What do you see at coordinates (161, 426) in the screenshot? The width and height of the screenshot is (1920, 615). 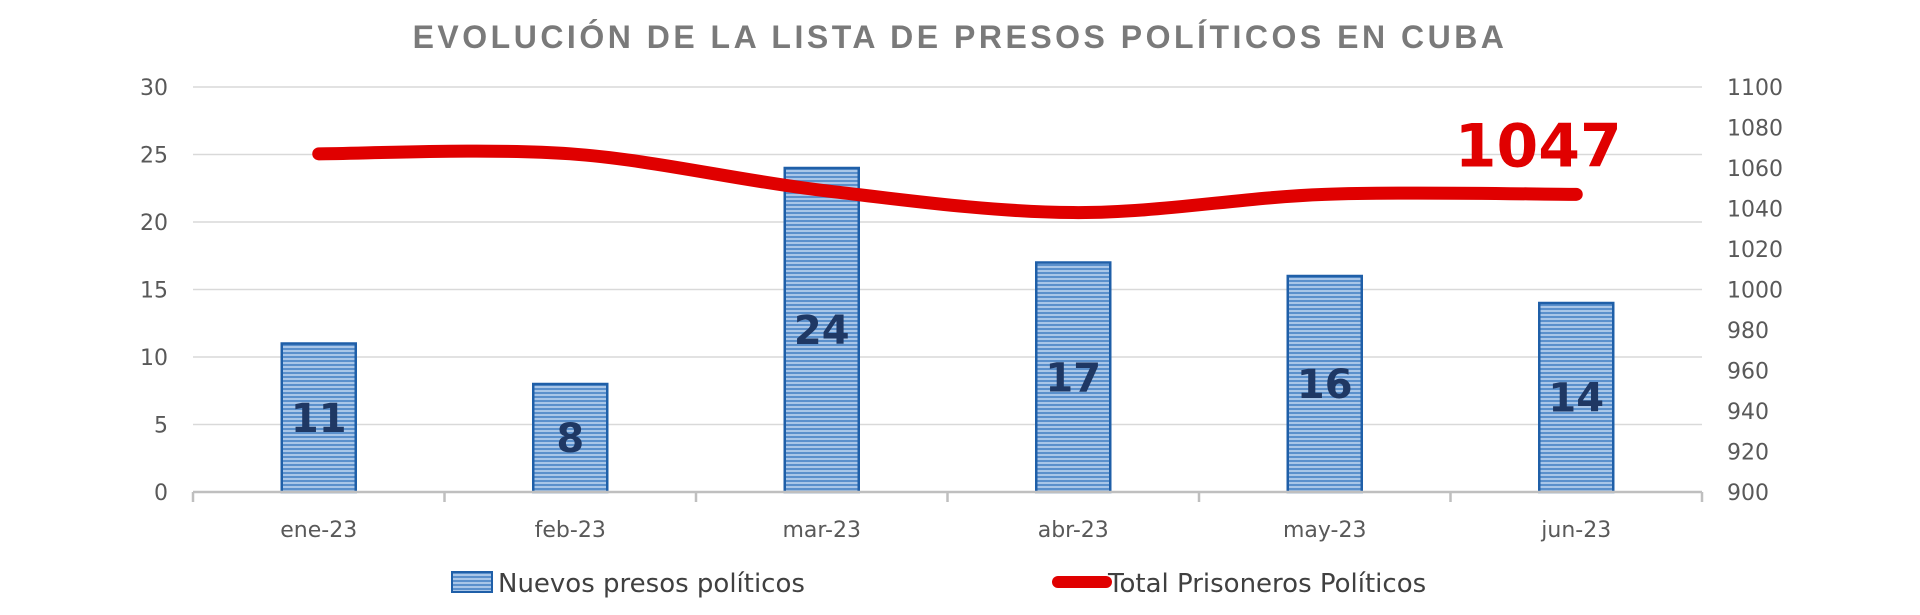 I see `left-axis-tick-label: 5` at bounding box center [161, 426].